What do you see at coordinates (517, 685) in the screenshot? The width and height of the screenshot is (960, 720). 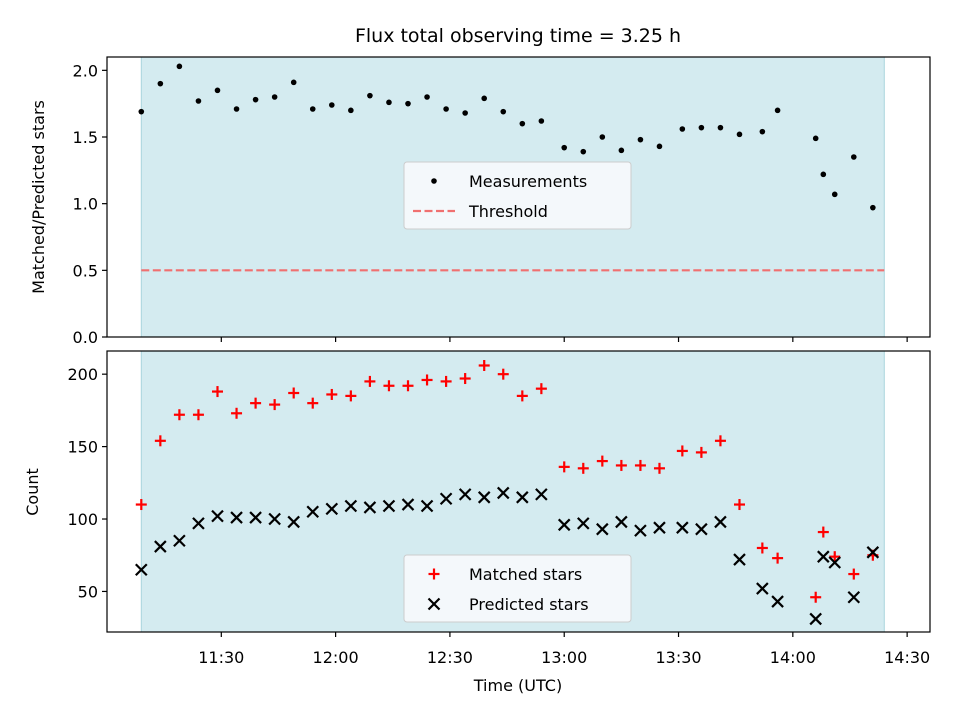 I see `x-axis-label: Time (UTC)` at bounding box center [517, 685].